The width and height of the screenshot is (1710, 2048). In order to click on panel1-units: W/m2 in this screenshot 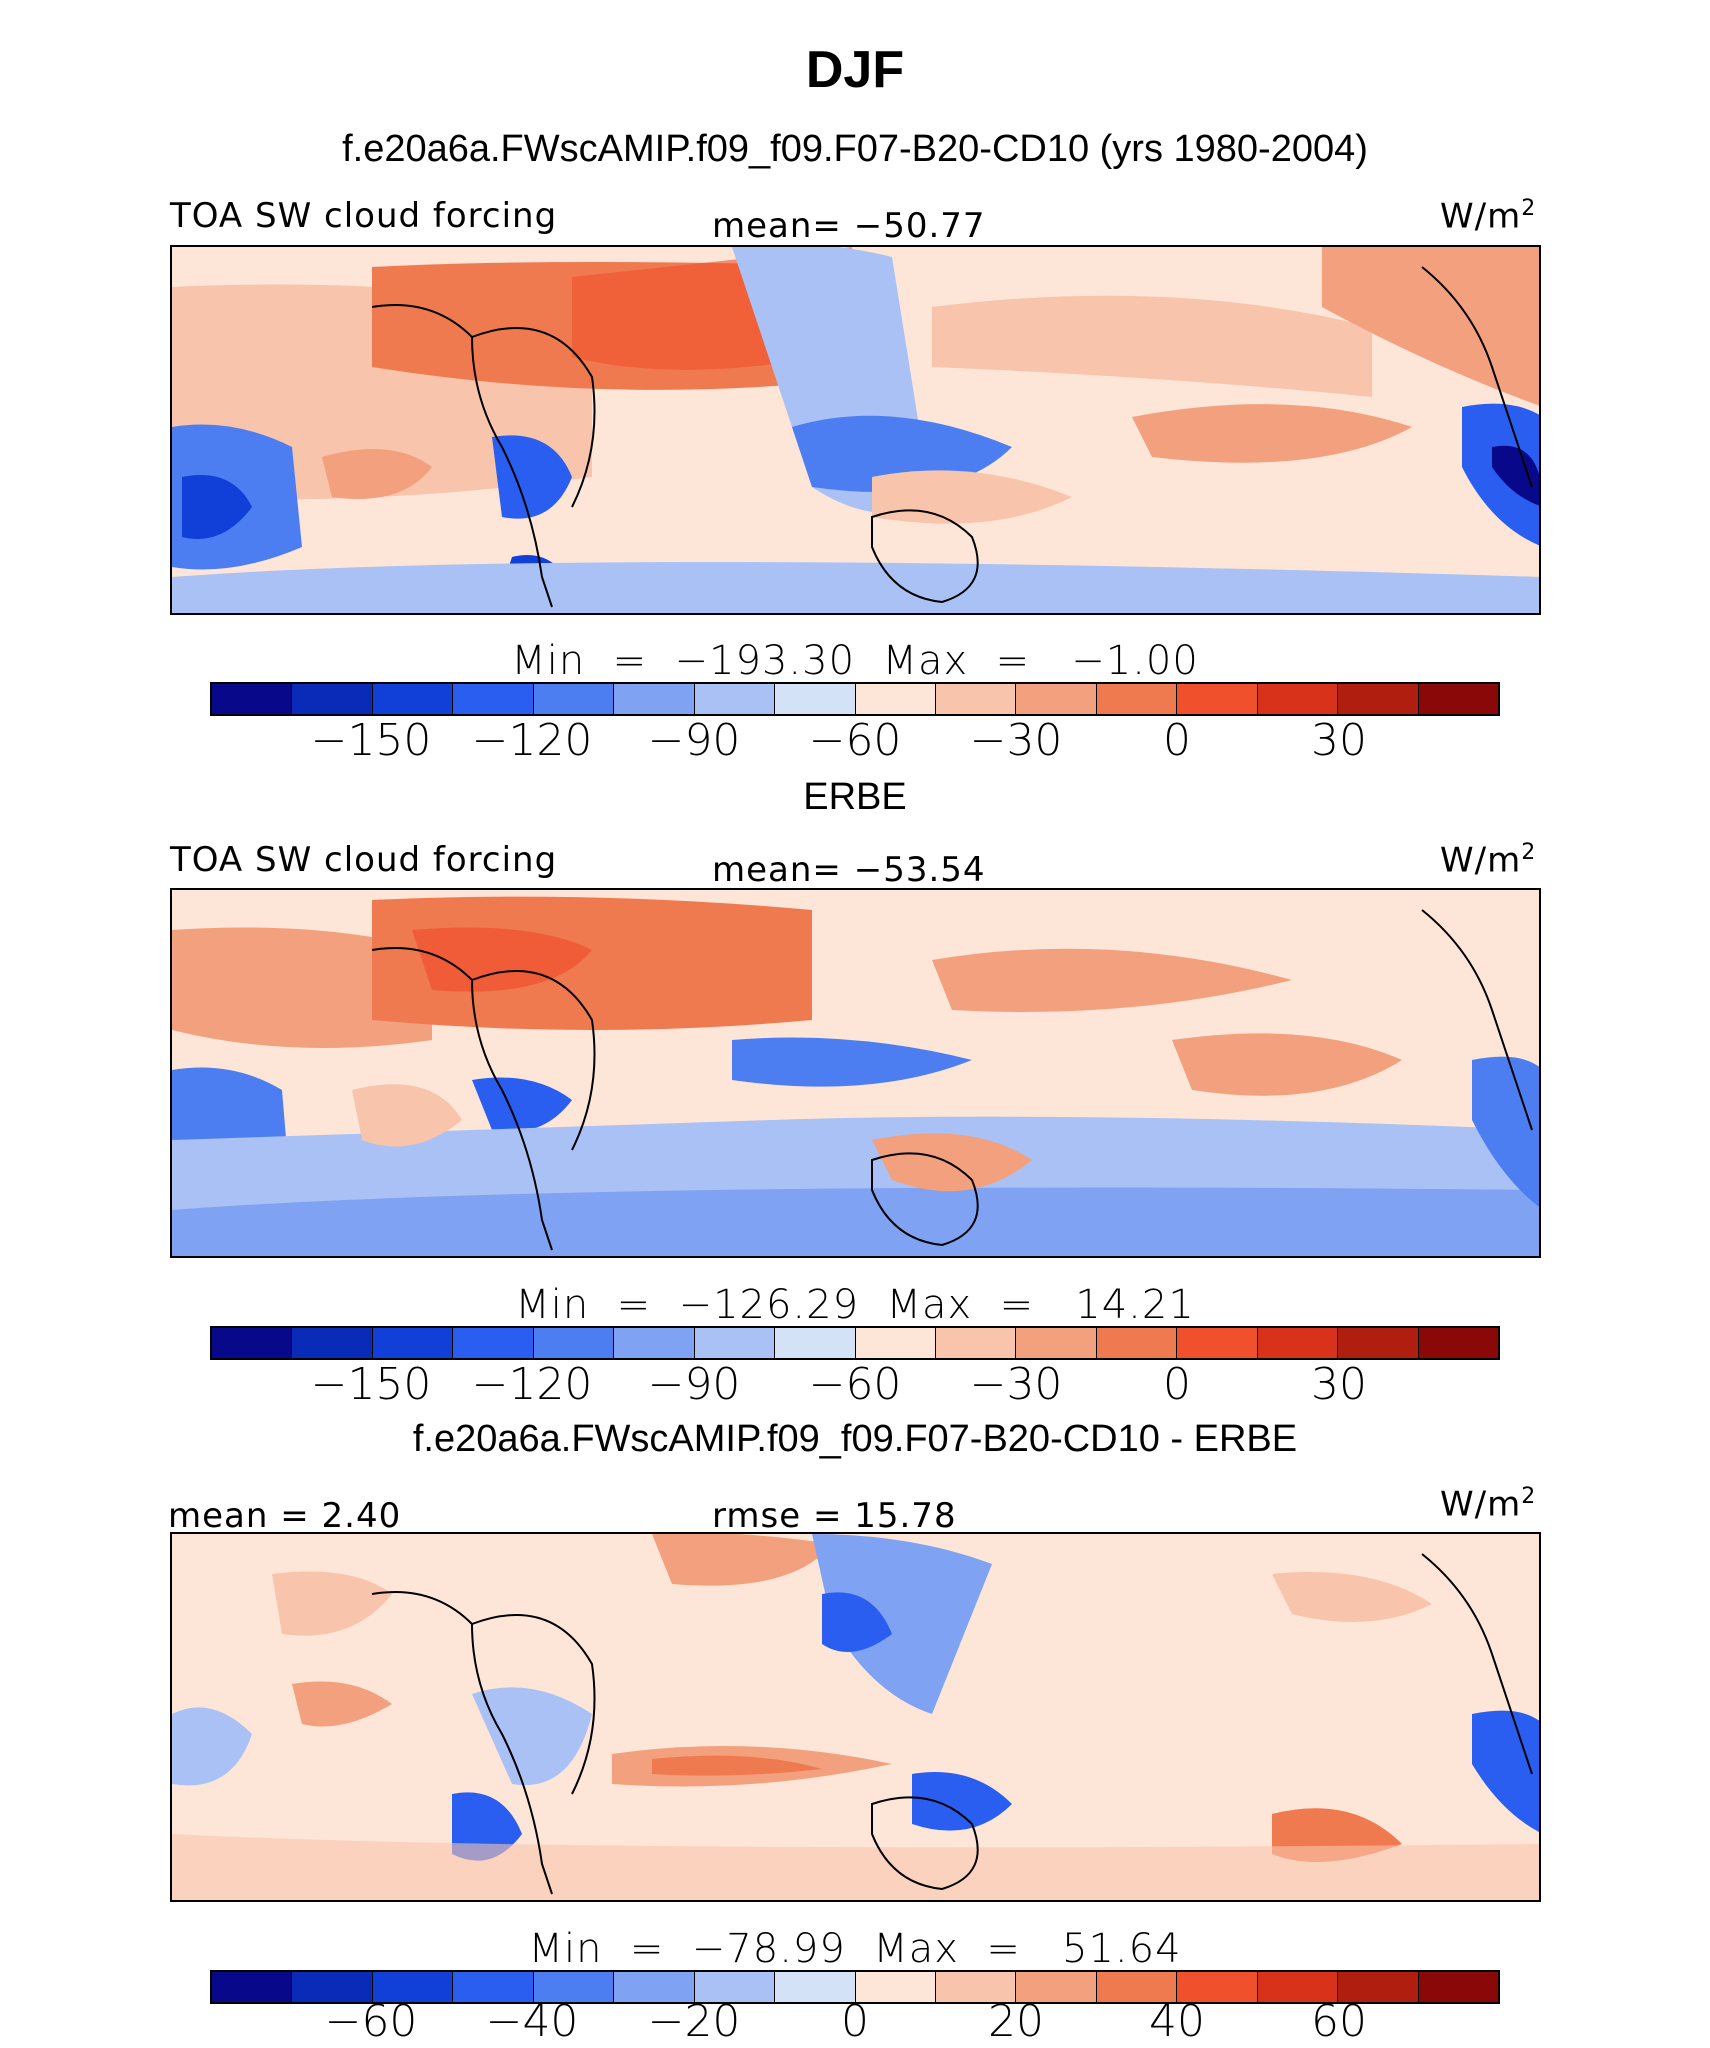, I will do `click(1488, 216)`.